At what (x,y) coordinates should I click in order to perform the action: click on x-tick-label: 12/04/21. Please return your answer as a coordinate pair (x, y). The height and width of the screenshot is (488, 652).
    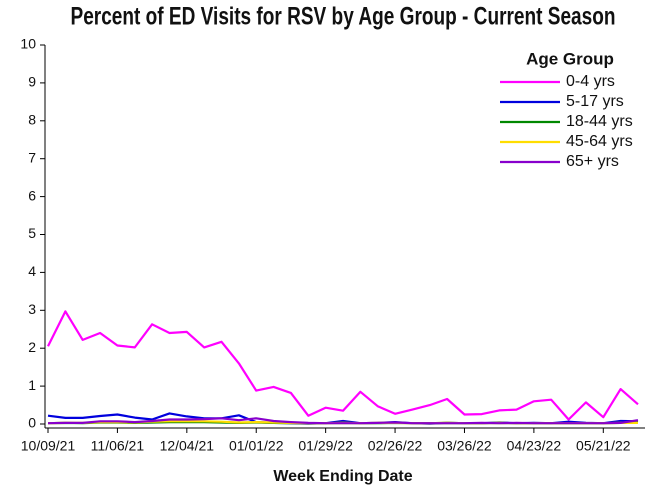
    Looking at the image, I should click on (187, 446).